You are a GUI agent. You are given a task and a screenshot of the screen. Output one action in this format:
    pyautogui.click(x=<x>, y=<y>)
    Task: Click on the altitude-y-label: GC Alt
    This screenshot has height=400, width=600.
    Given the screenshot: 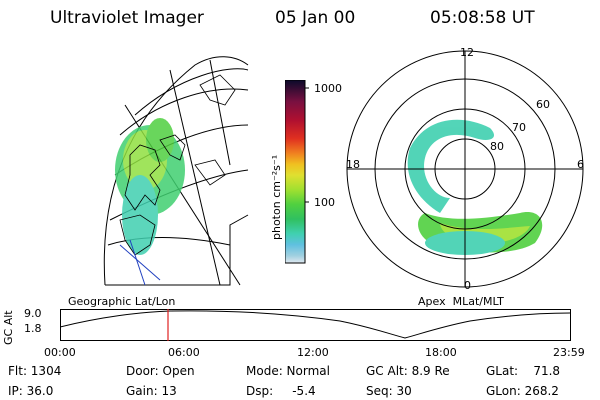 What is the action you would take?
    pyautogui.click(x=8, y=327)
    